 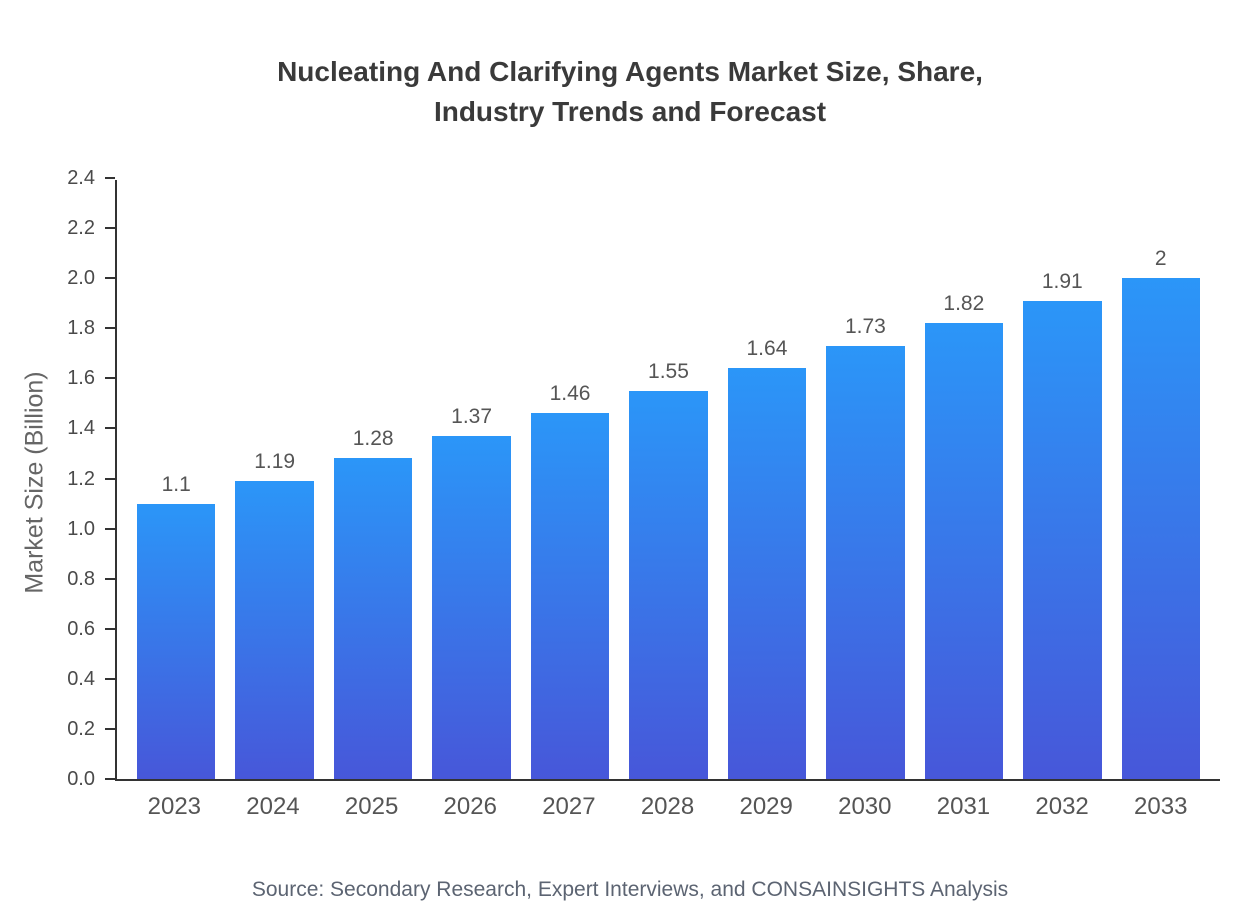 I want to click on y-axis-tick-label: 0.4, so click(x=81, y=678).